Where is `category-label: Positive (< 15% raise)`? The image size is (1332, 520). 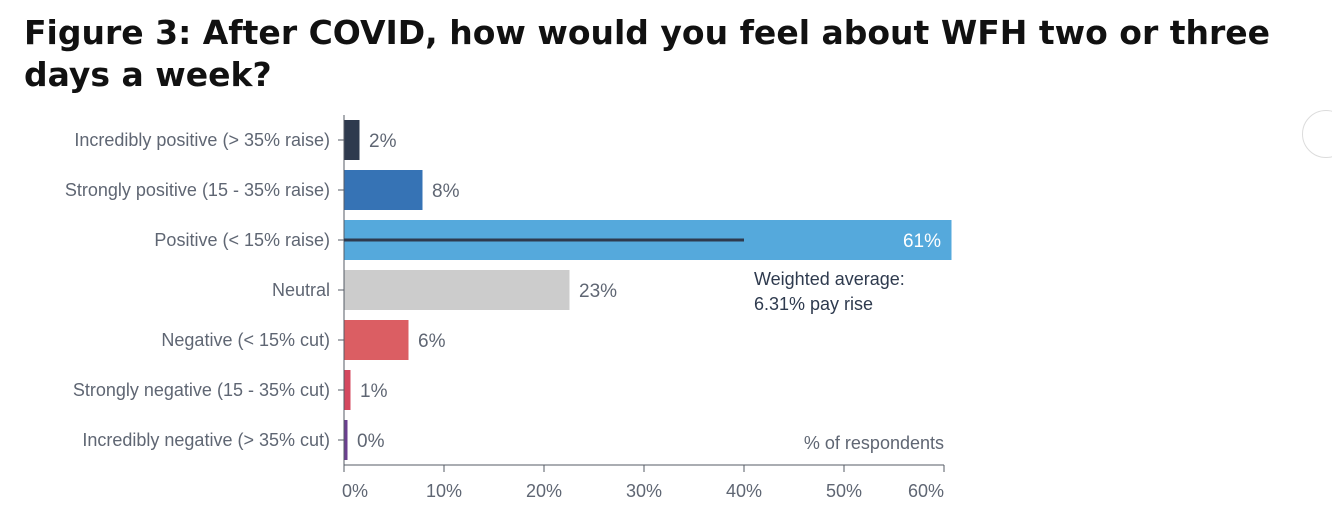
category-label: Positive (< 15% raise) is located at coordinates (242, 240).